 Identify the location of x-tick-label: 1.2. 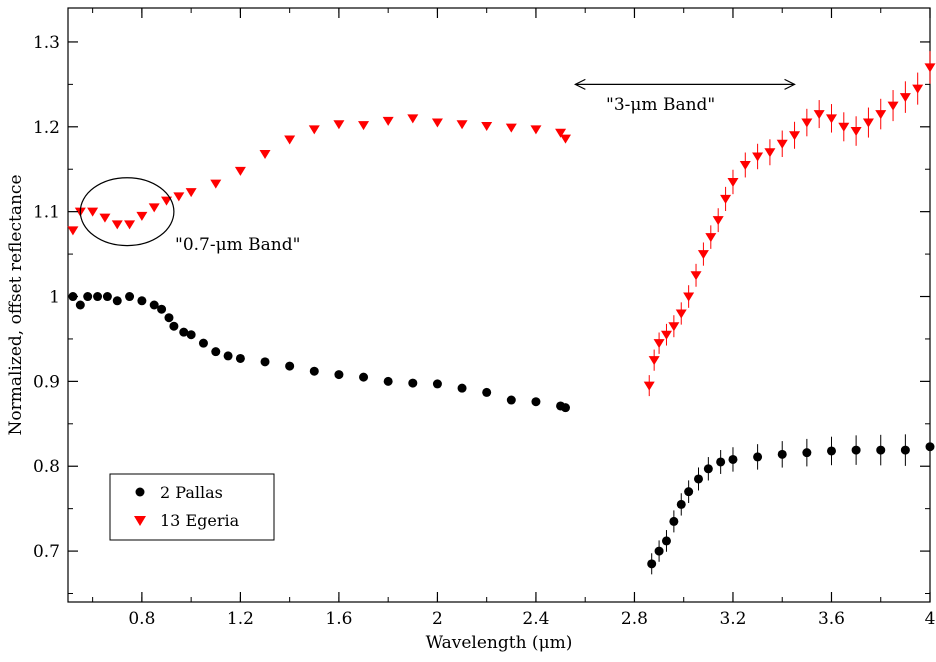
(240, 619).